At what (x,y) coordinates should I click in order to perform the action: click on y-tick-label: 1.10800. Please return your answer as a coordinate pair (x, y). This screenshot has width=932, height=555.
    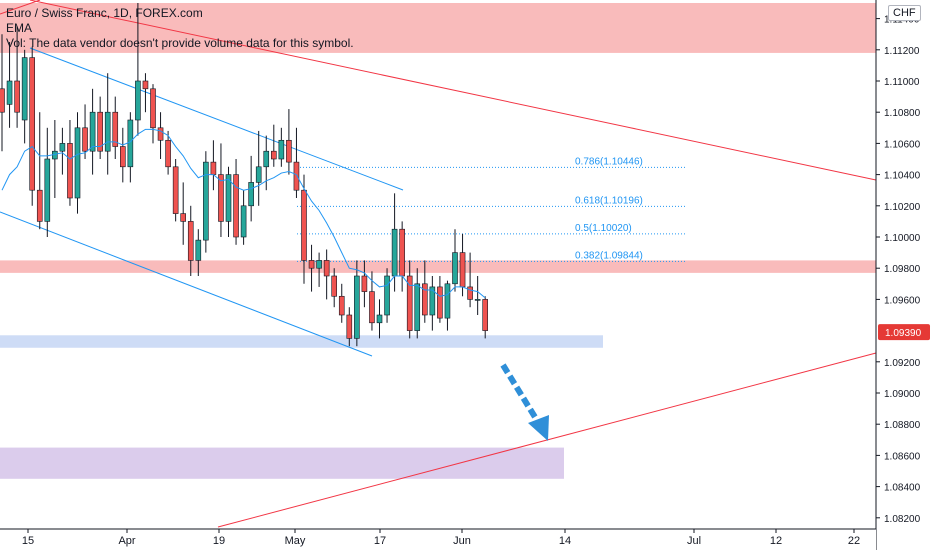
    Looking at the image, I should click on (902, 113).